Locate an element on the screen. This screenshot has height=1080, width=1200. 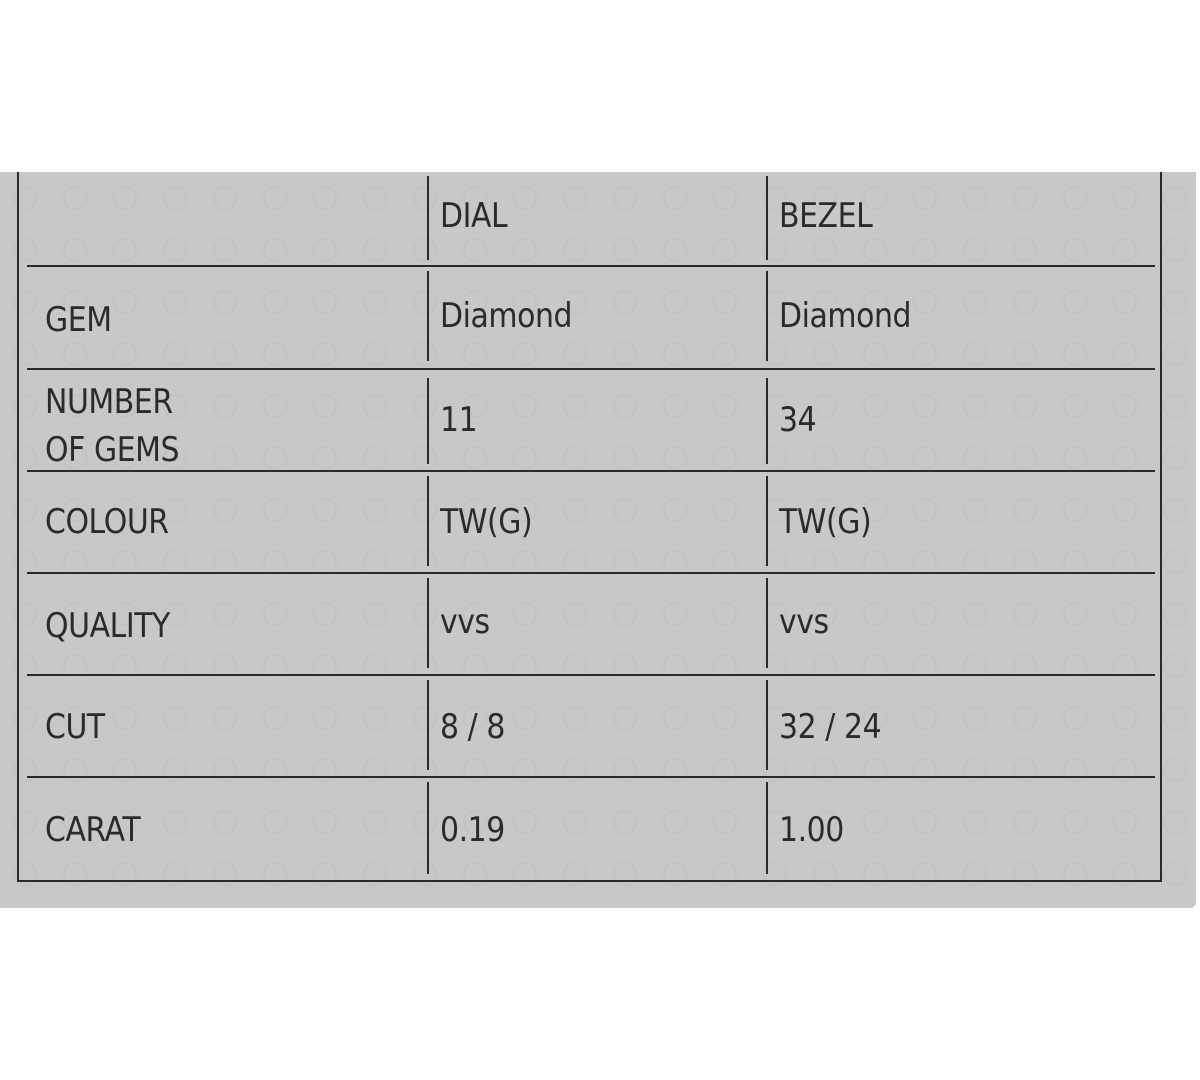
header-dial: DIAL is located at coordinates (474, 216).